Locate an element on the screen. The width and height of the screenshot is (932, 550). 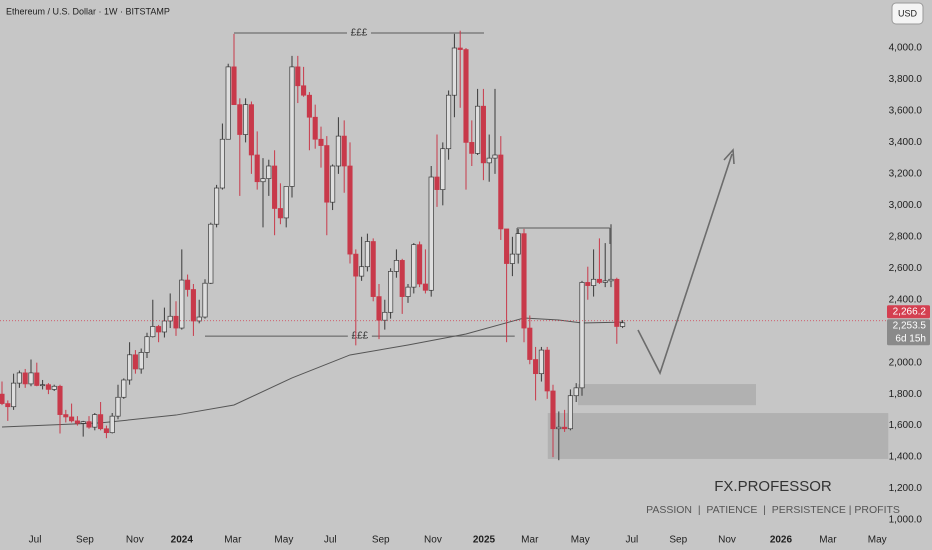
level-label: £££ is located at coordinates (359, 33).